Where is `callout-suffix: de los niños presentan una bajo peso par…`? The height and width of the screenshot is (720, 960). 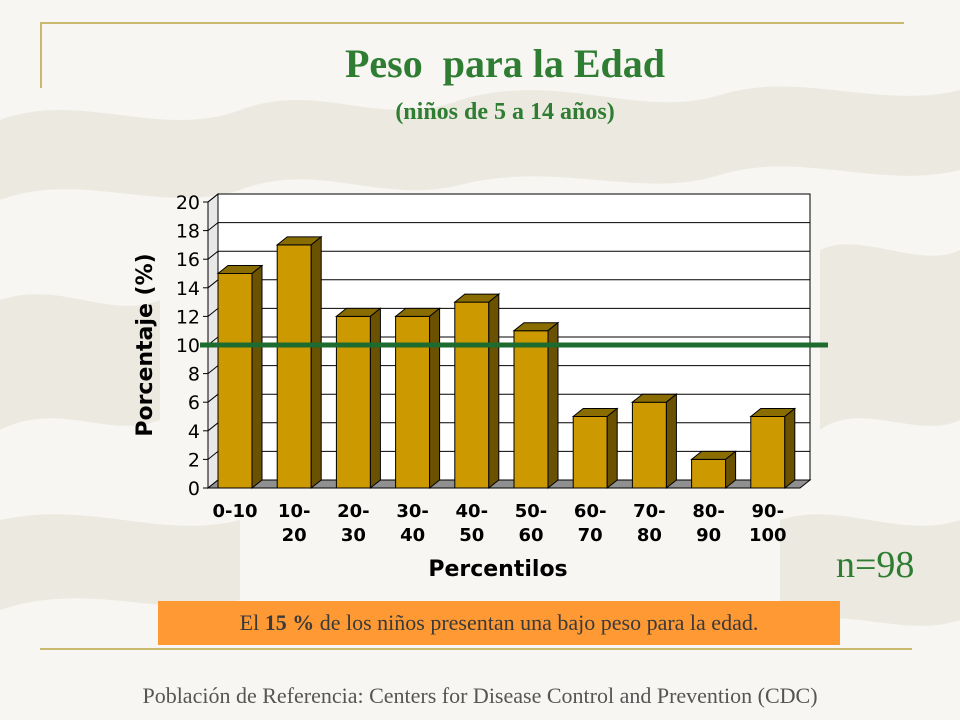 callout-suffix: de los niños presentan una bajo peso par… is located at coordinates (536, 622).